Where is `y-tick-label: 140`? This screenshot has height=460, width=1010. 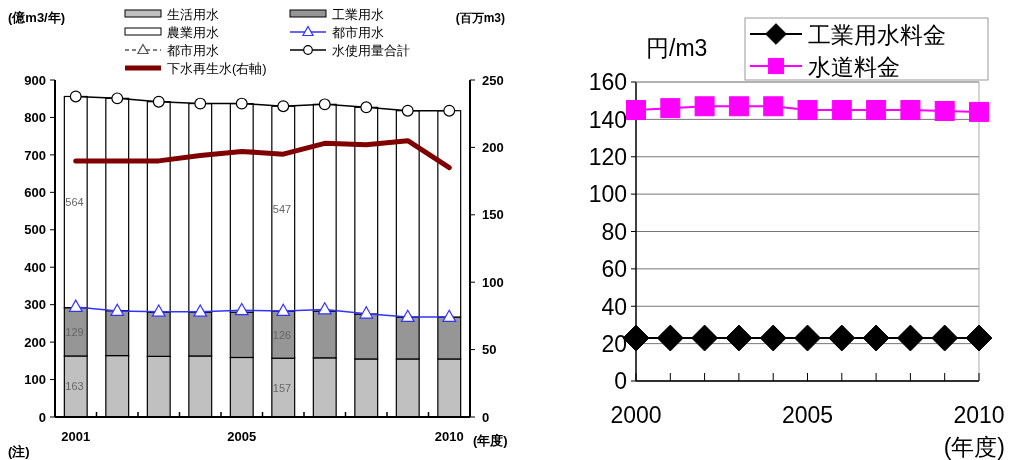 y-tick-label: 140 is located at coordinates (607, 119).